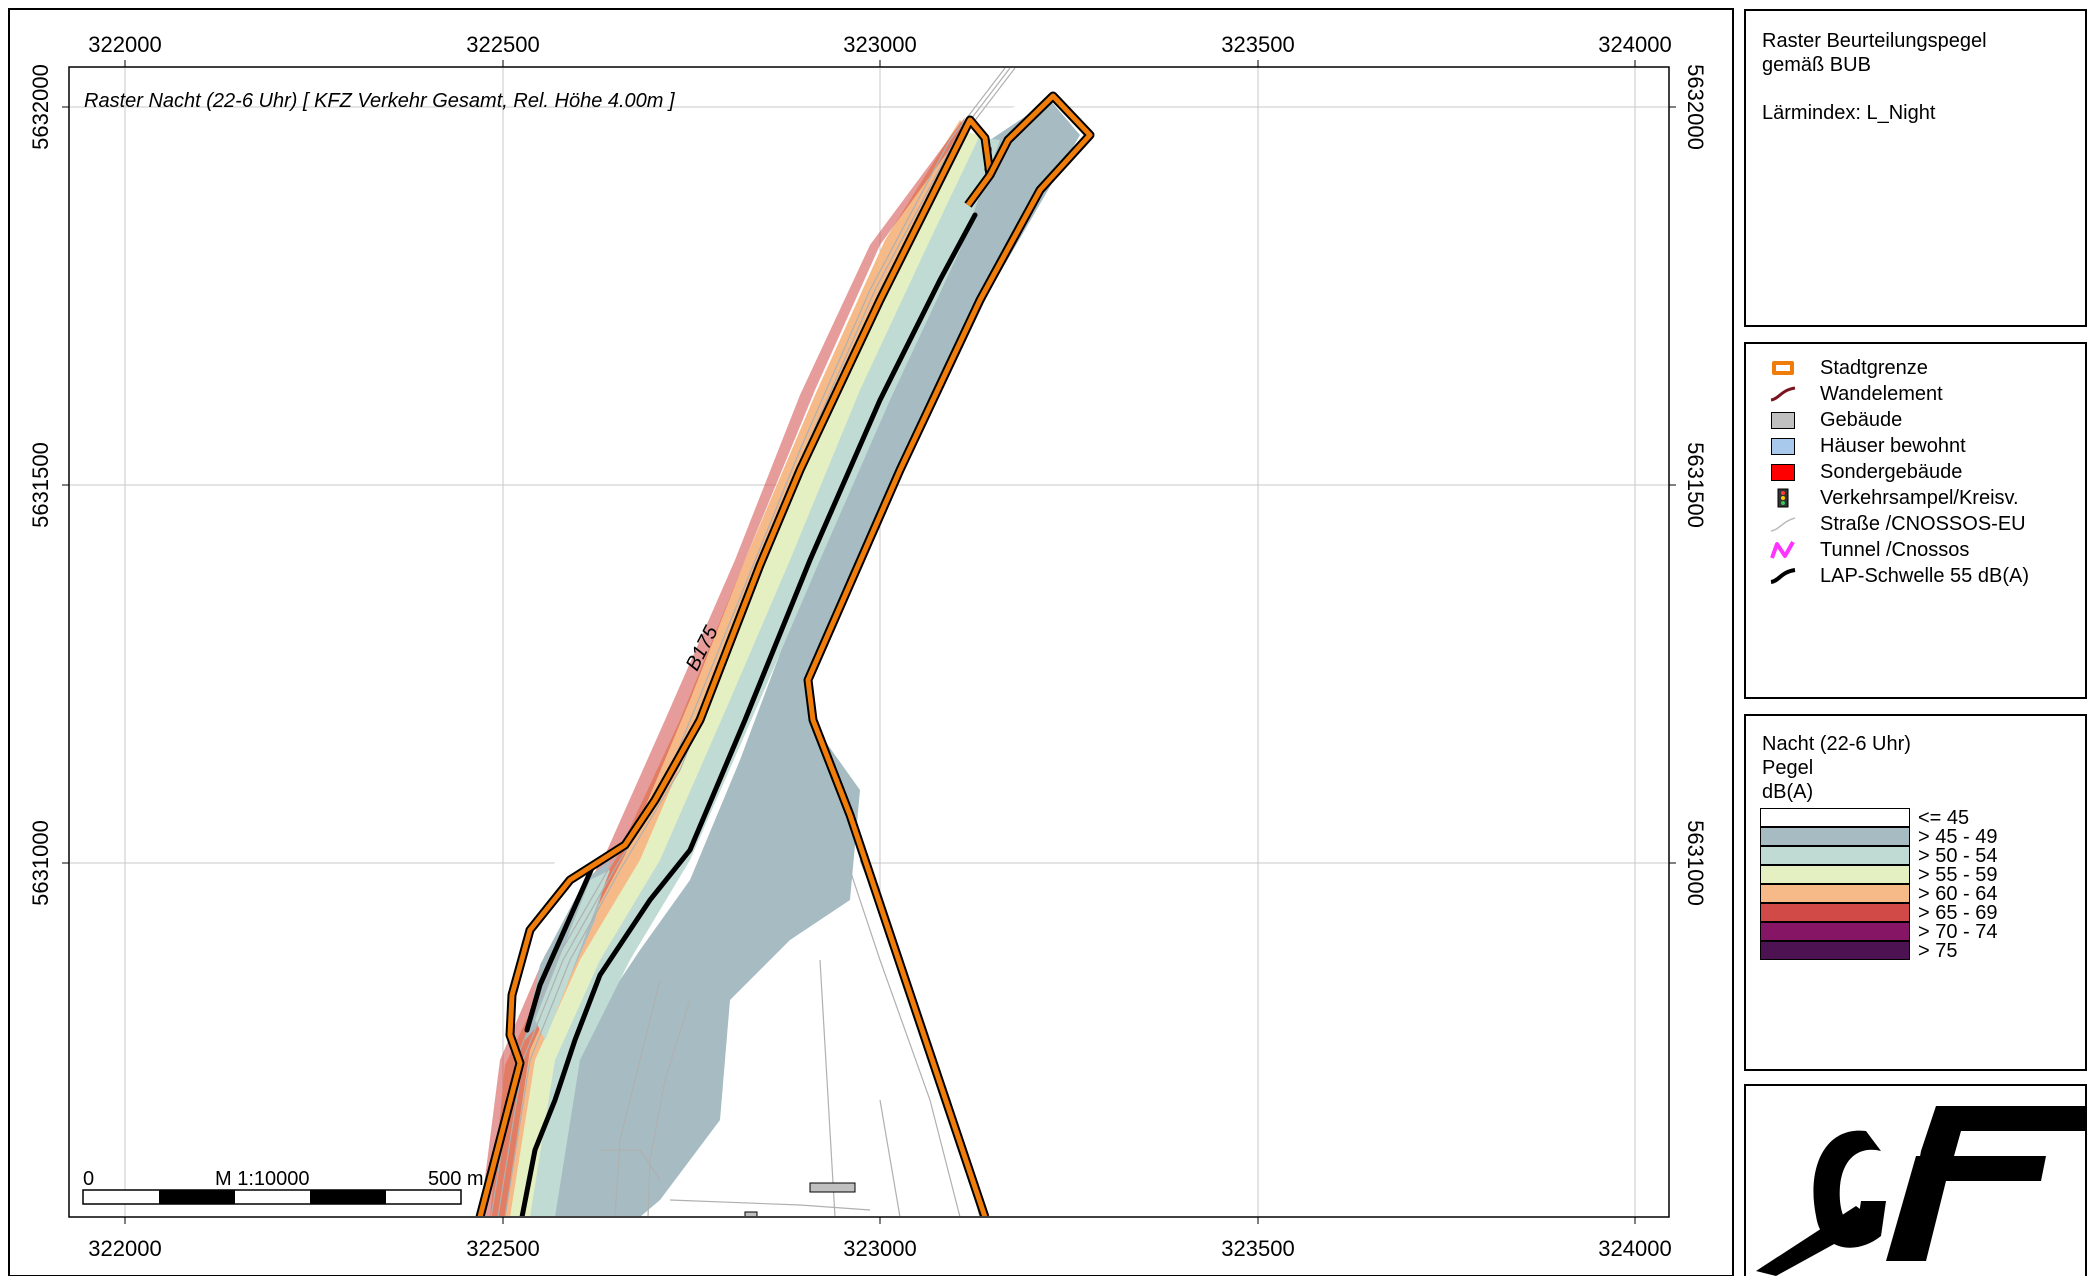  What do you see at coordinates (1816, 65) in the screenshot?
I see `info-title-line2: gemäß BUB` at bounding box center [1816, 65].